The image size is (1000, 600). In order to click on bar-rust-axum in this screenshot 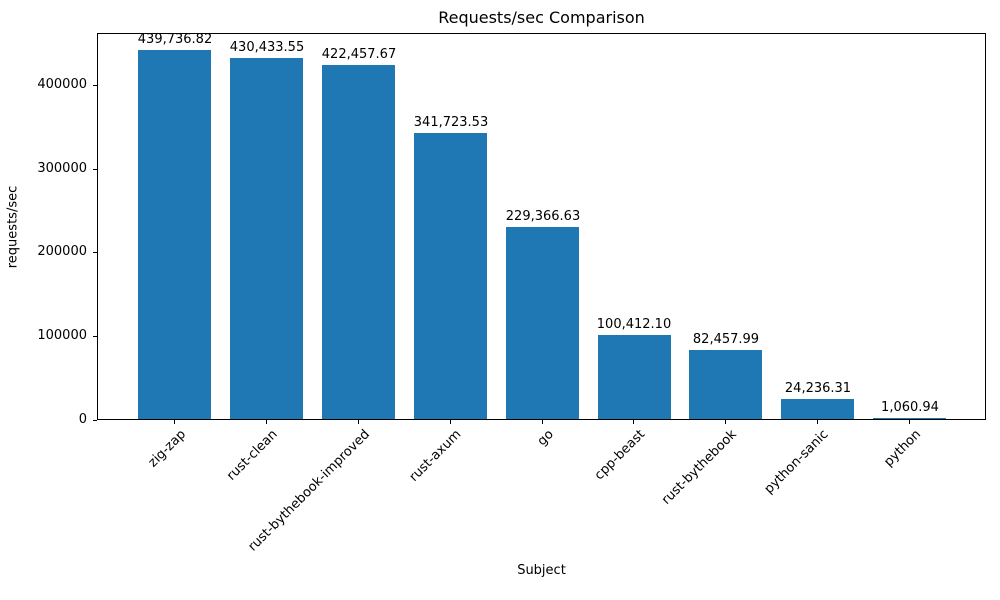, I will do `click(450, 275)`.